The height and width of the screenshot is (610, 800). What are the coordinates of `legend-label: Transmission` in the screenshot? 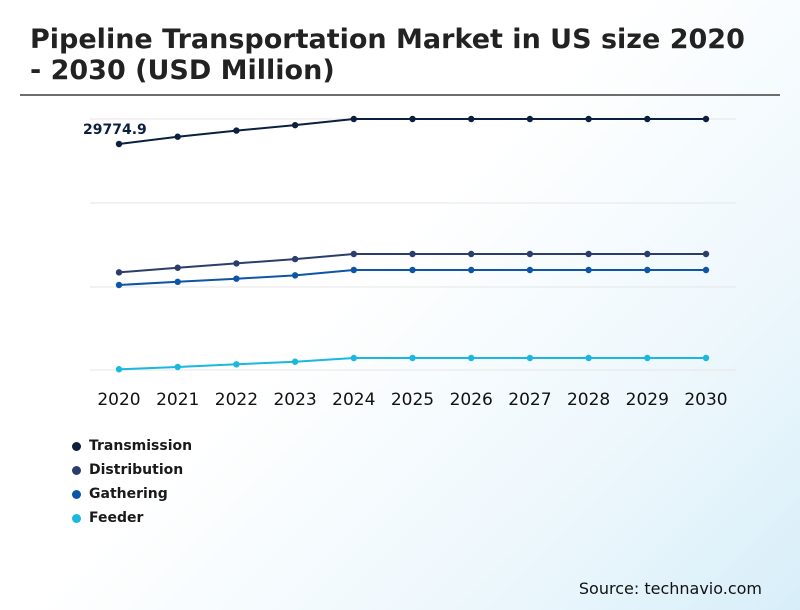 It's located at (141, 446).